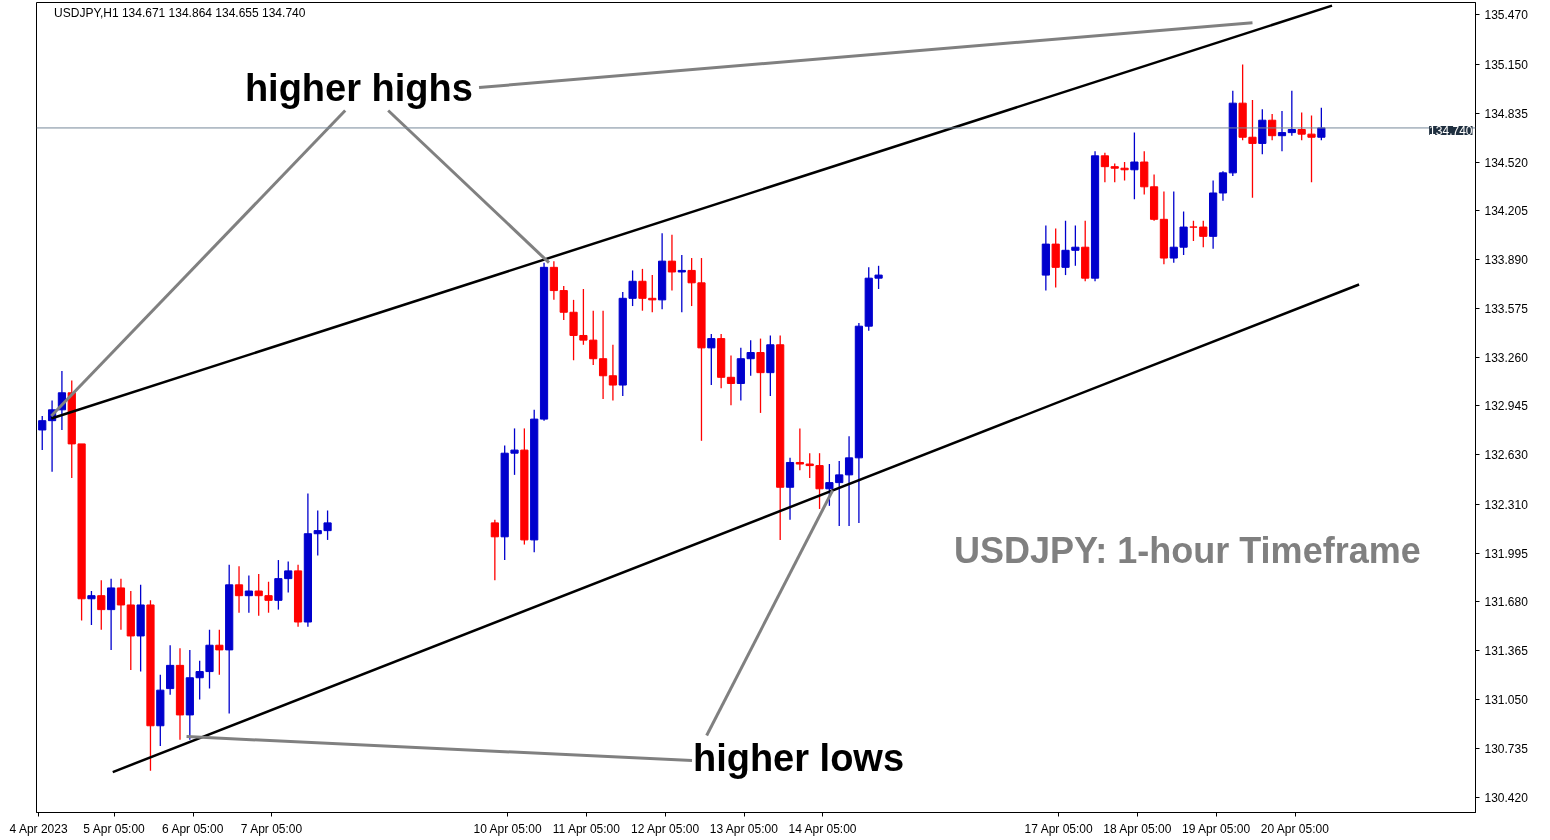 The image size is (1550, 840). I want to click on x-tick-label: 18 Apr 05:00, so click(1137, 828).